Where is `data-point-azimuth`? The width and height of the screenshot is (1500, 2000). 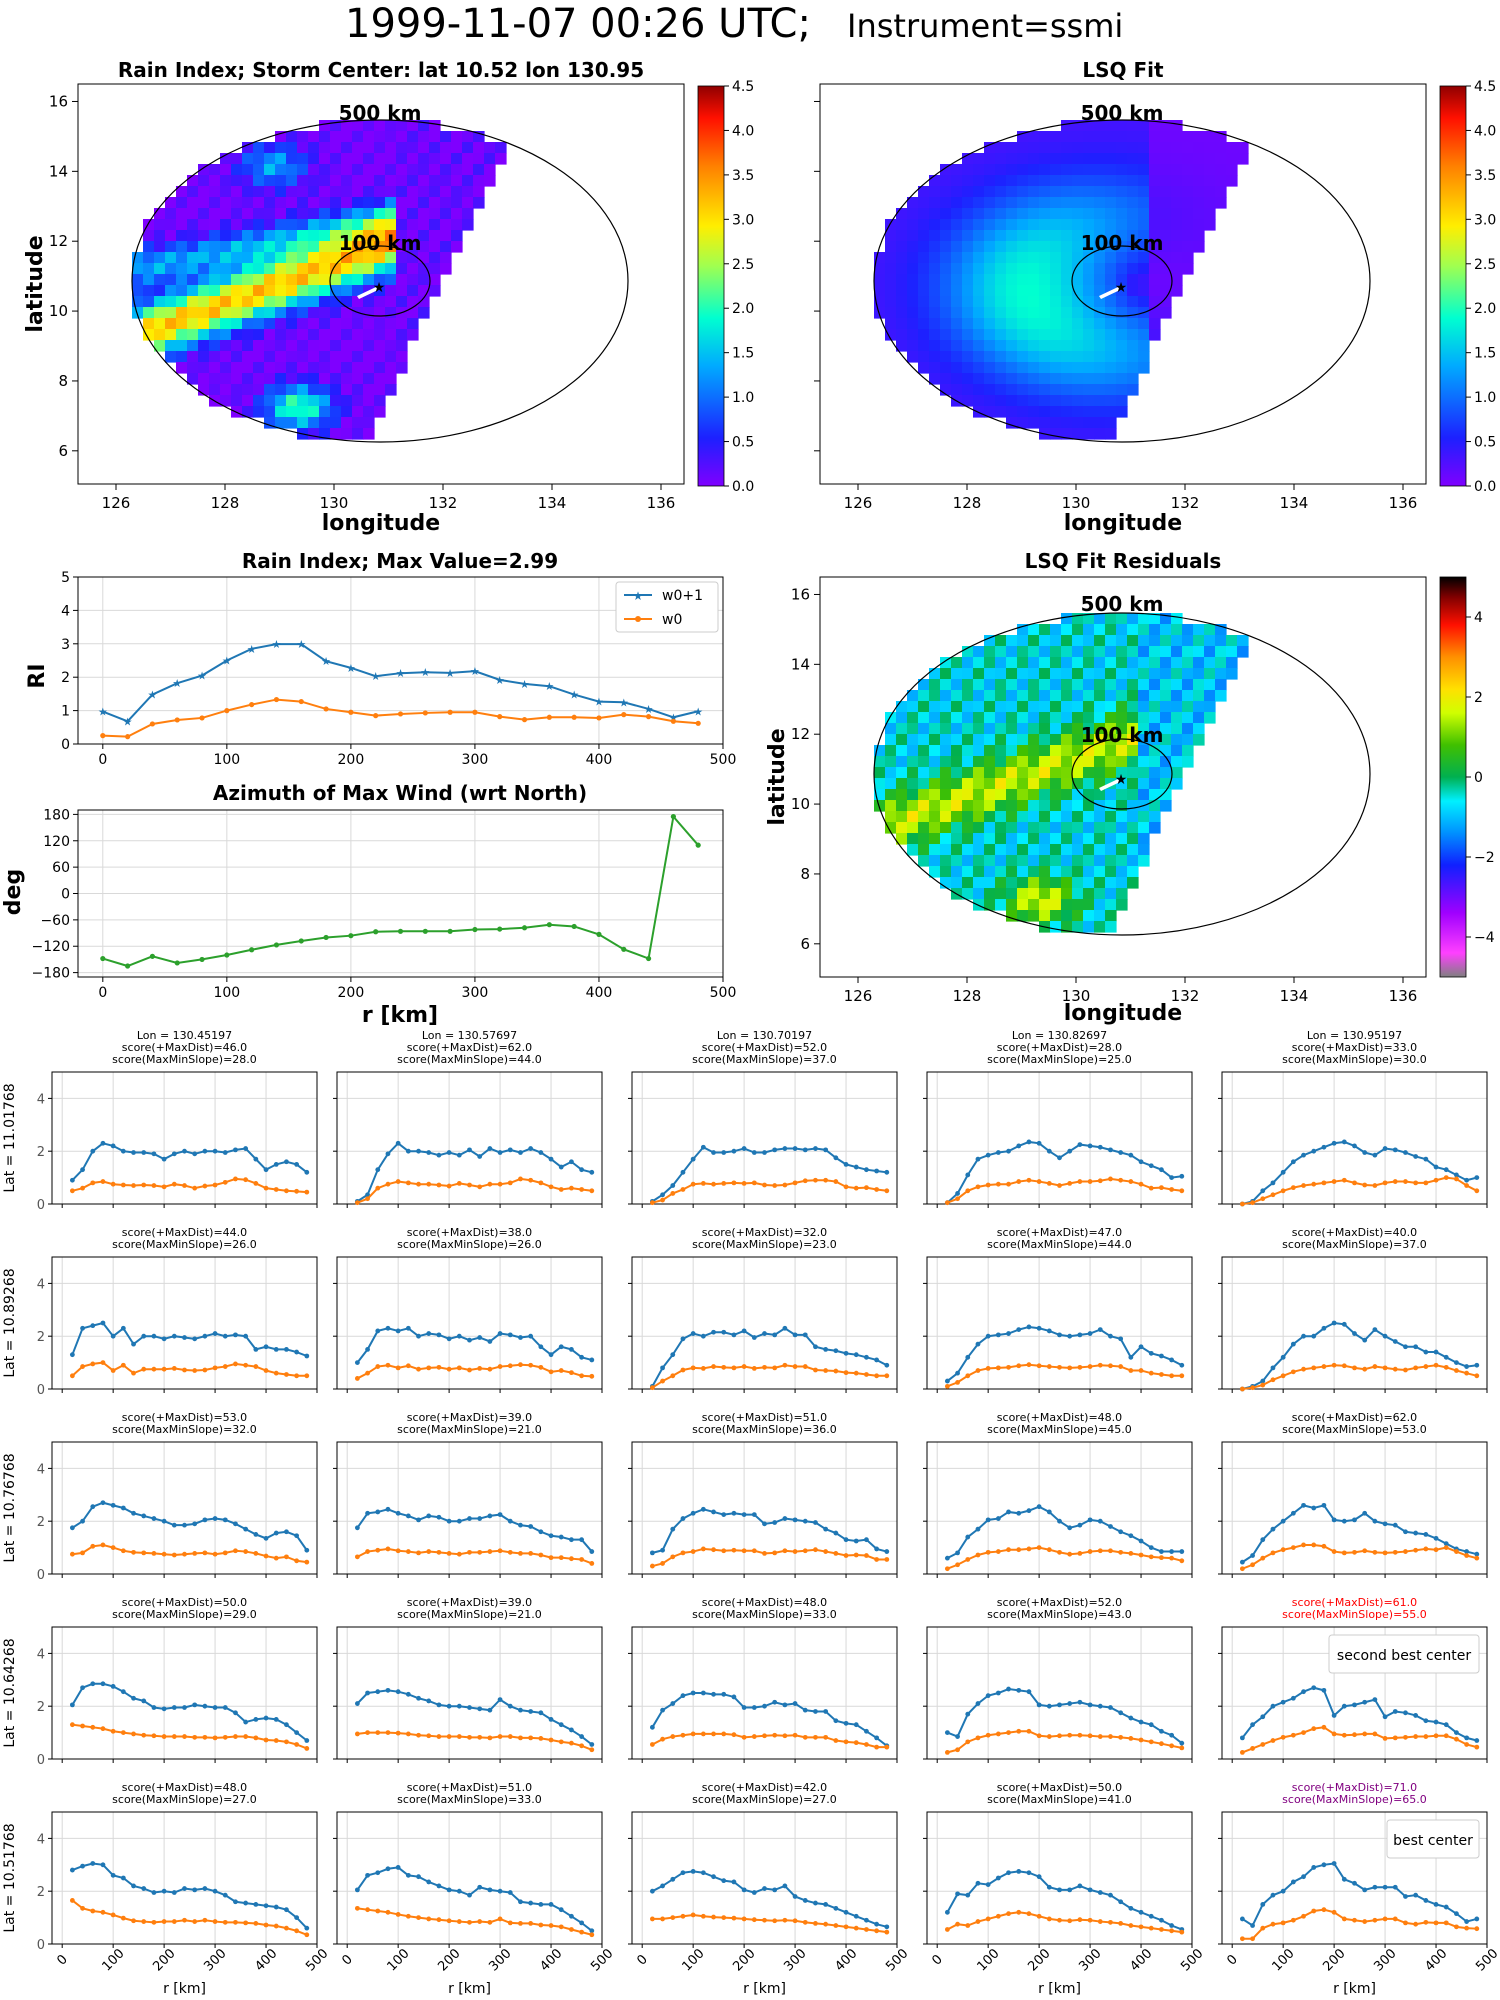
data-point-azimuth is located at coordinates (524, 928).